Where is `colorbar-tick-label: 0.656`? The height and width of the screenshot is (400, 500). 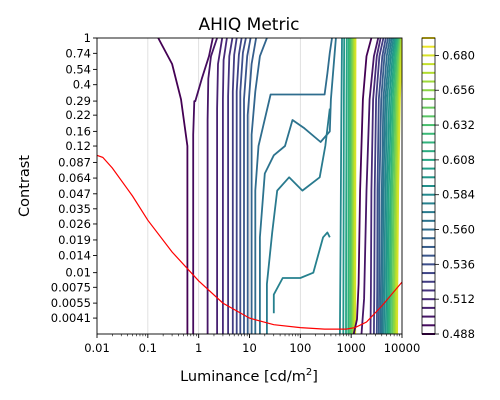 colorbar-tick-label: 0.656 is located at coordinates (458, 90).